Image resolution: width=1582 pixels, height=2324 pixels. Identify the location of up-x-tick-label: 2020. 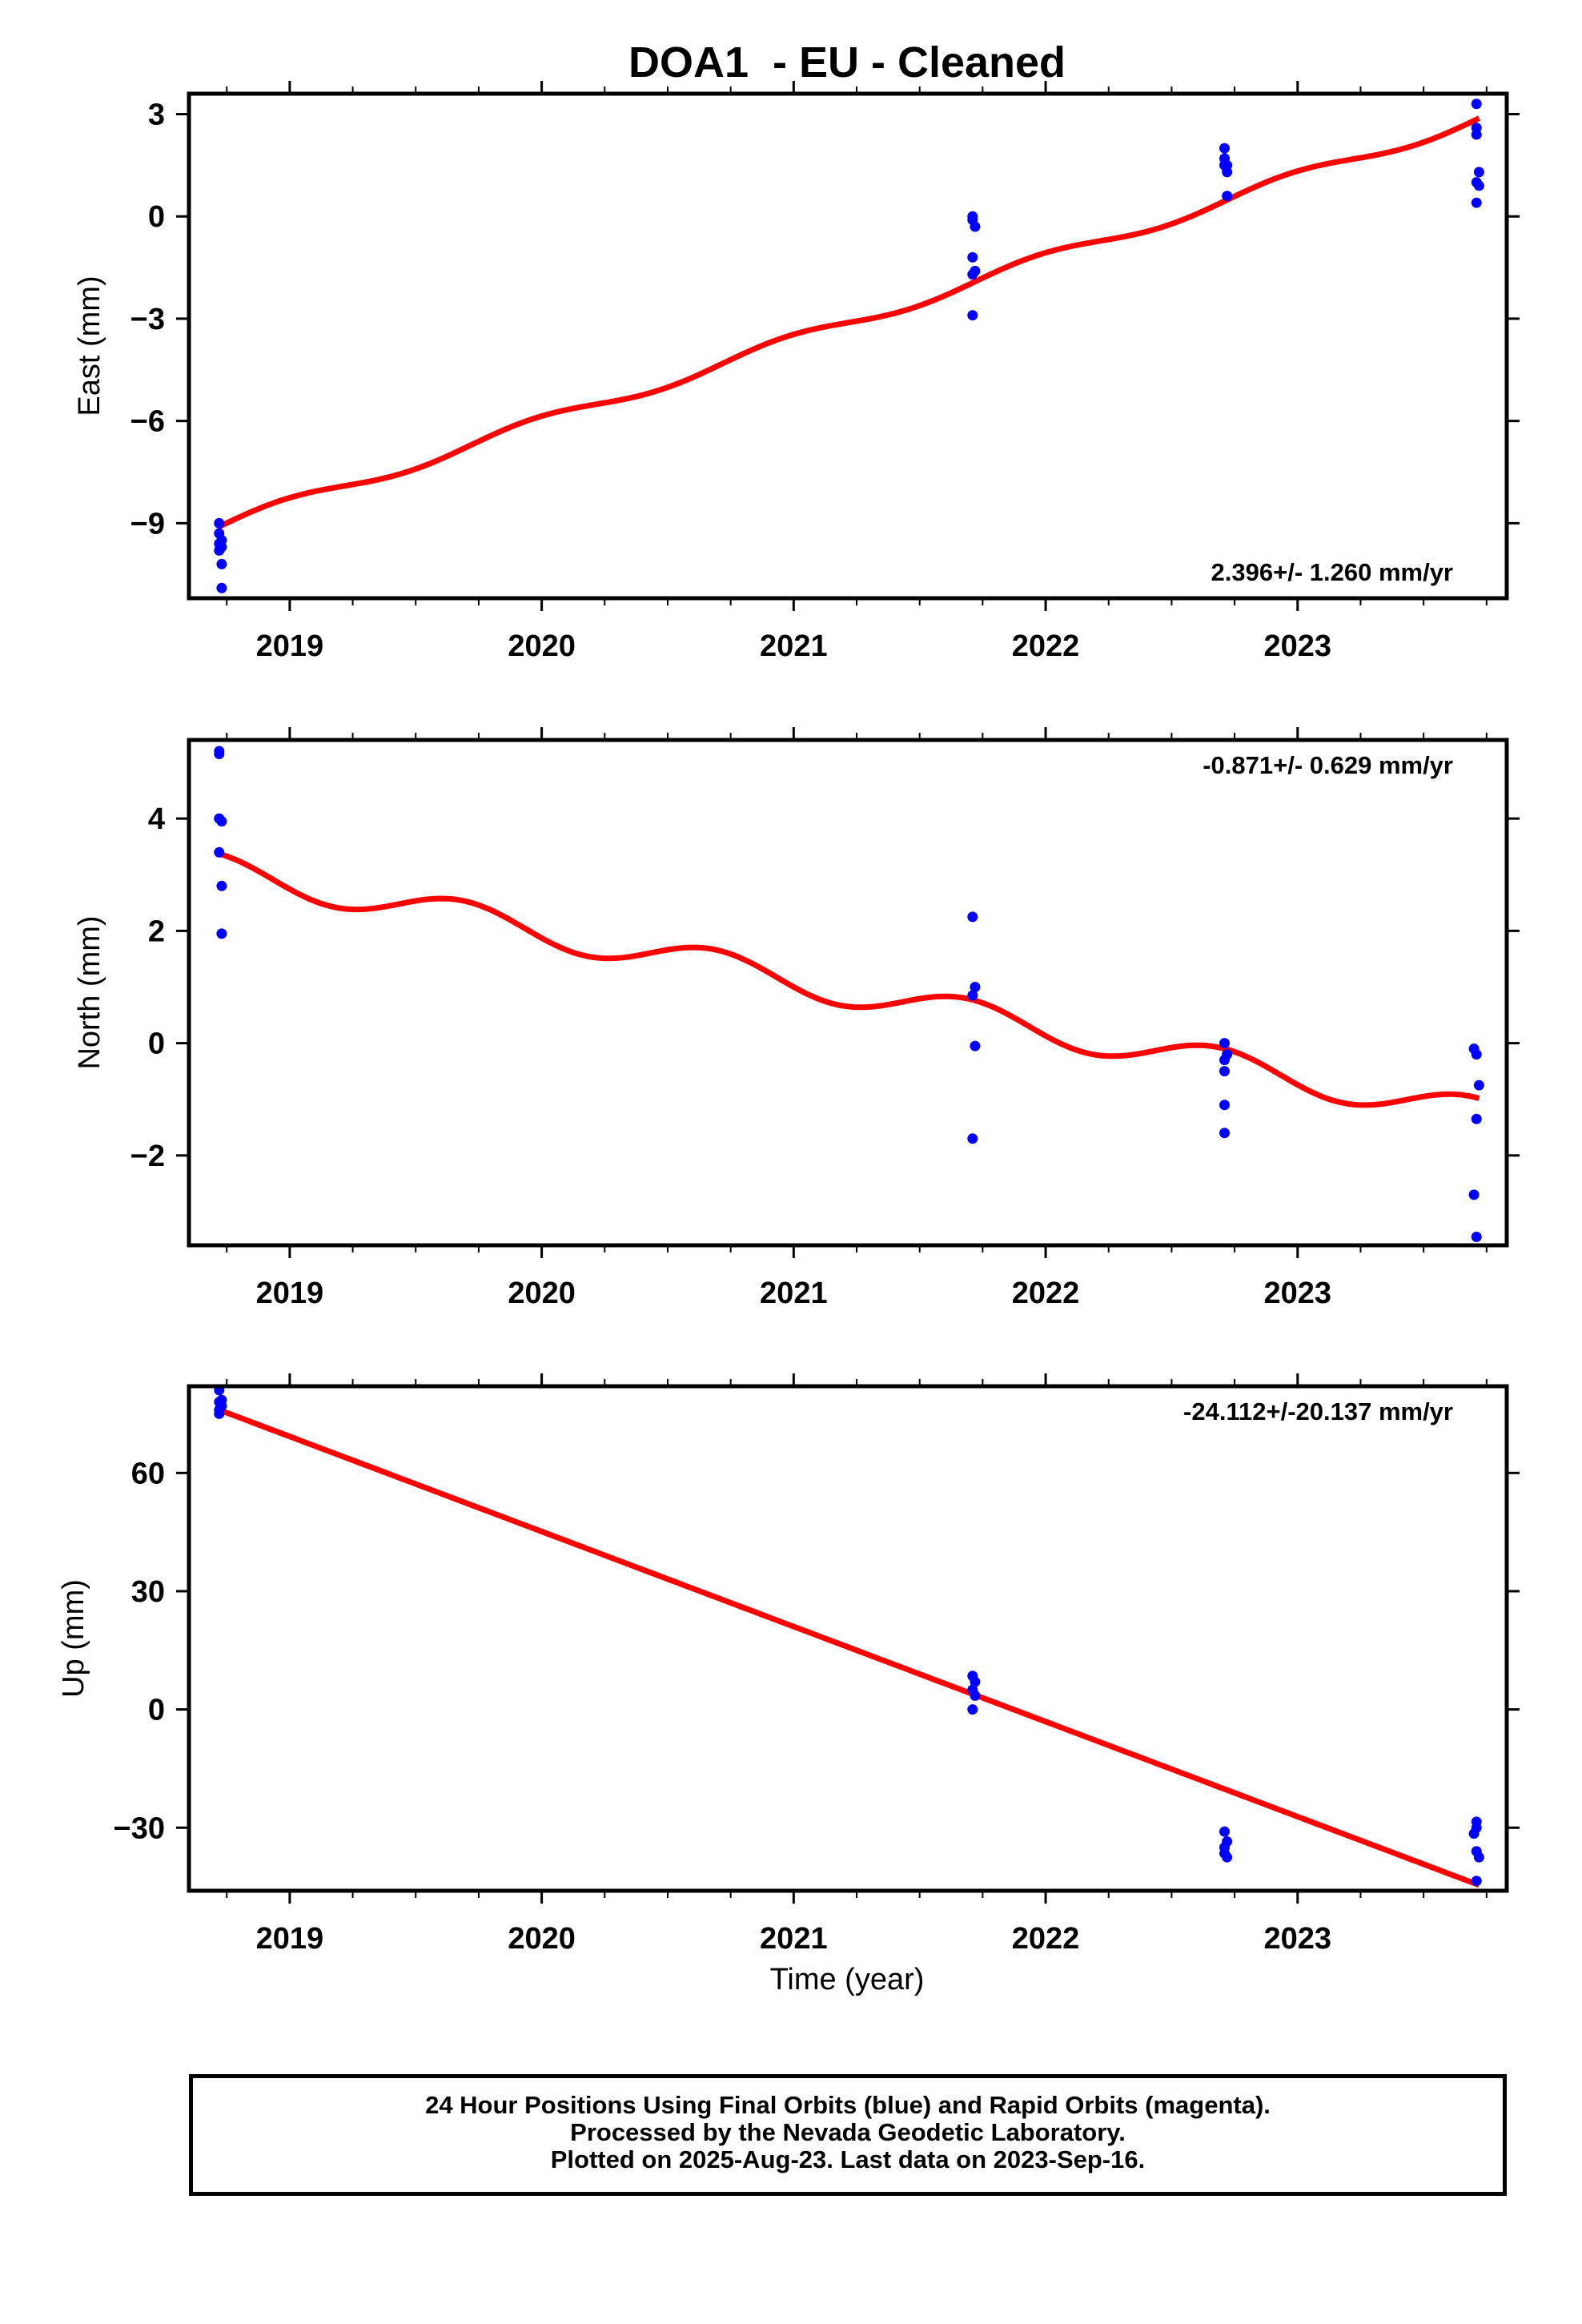
(542, 1939).